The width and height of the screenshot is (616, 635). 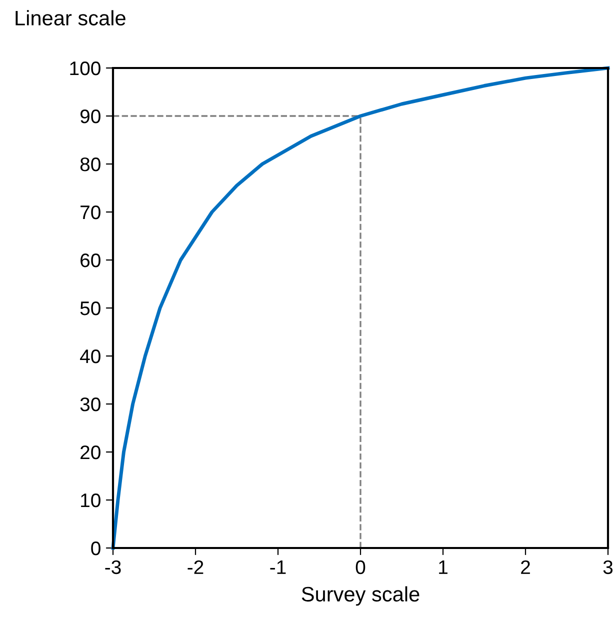 What do you see at coordinates (196, 567) in the screenshot?
I see `x-tick-label: -2` at bounding box center [196, 567].